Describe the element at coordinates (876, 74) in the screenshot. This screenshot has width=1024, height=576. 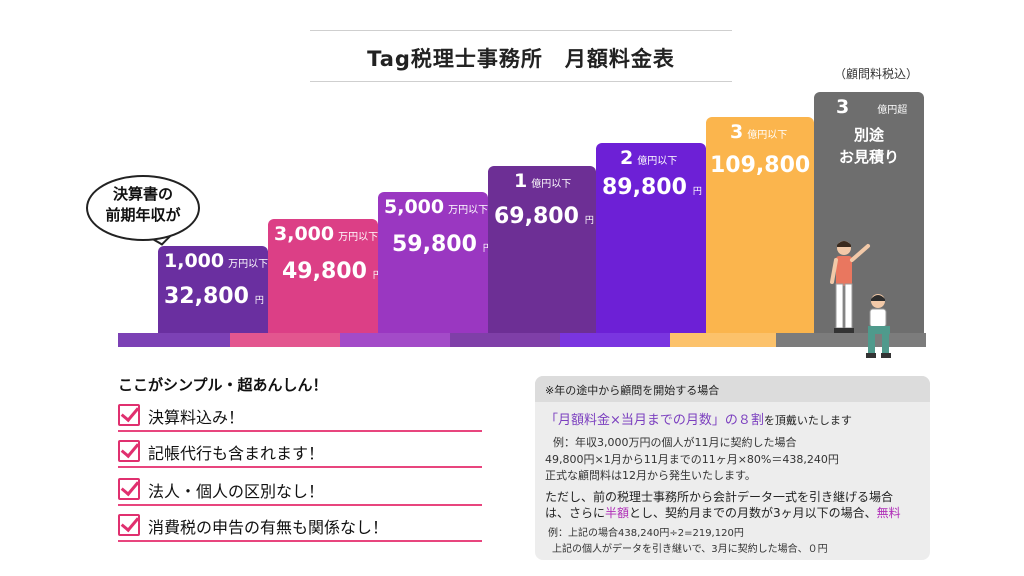
I see `tax-included-note: （顧問料税込）` at that location.